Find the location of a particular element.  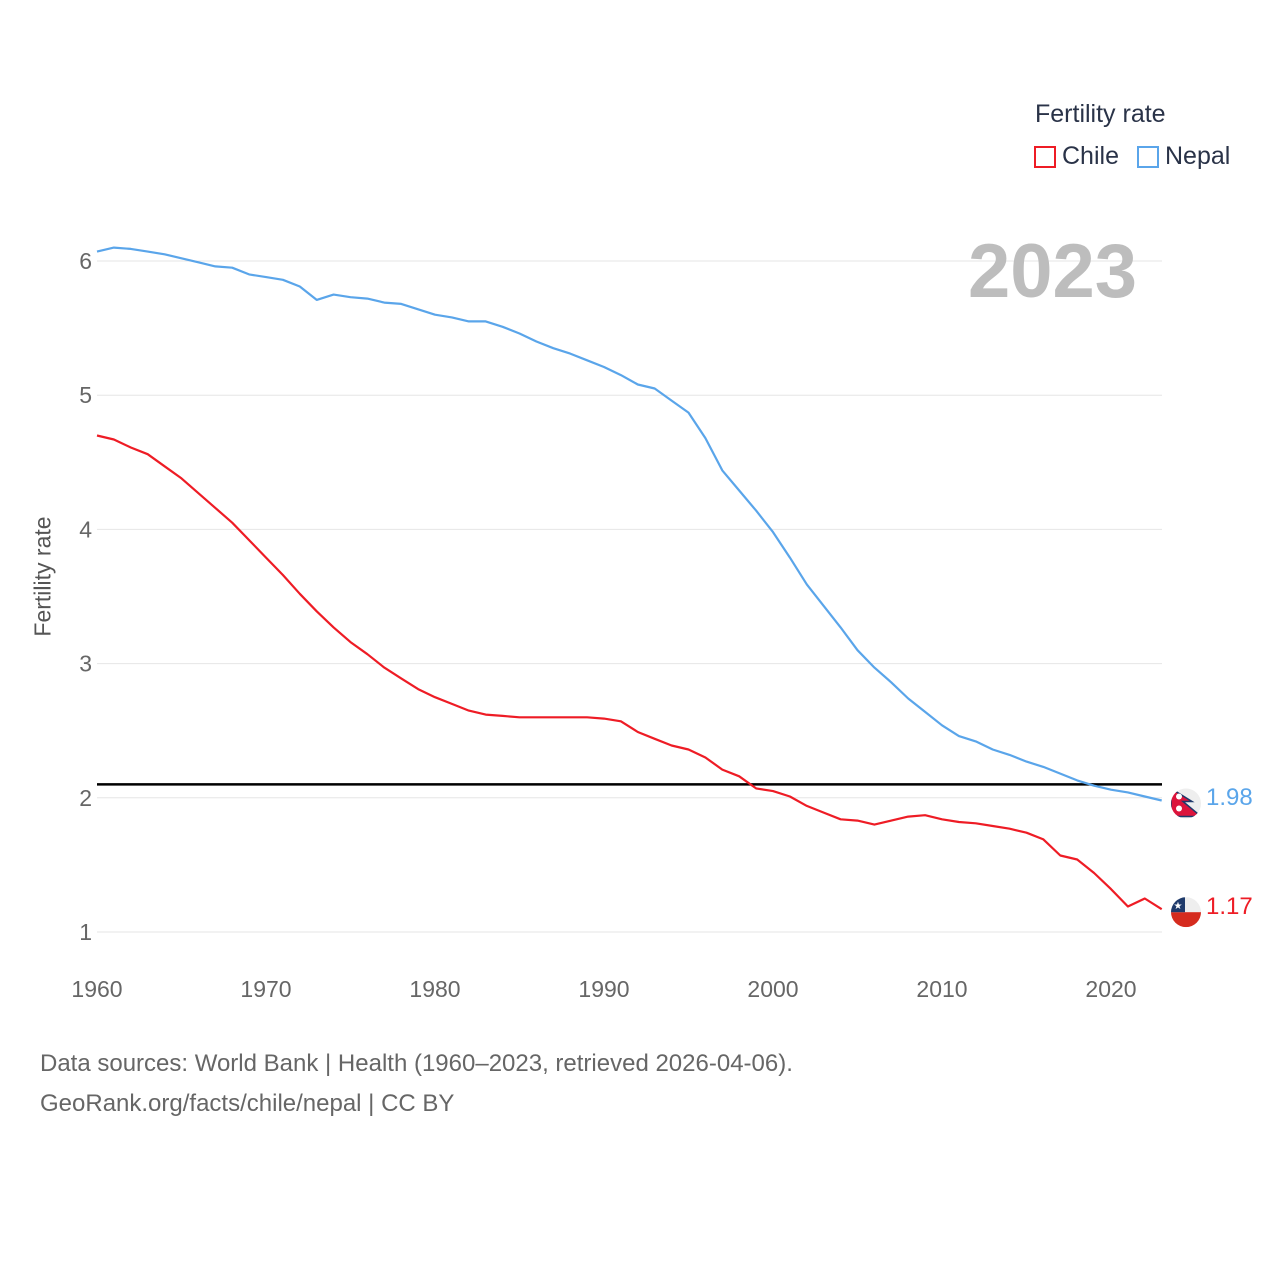

x-tick-label: 1970 is located at coordinates (265, 989).